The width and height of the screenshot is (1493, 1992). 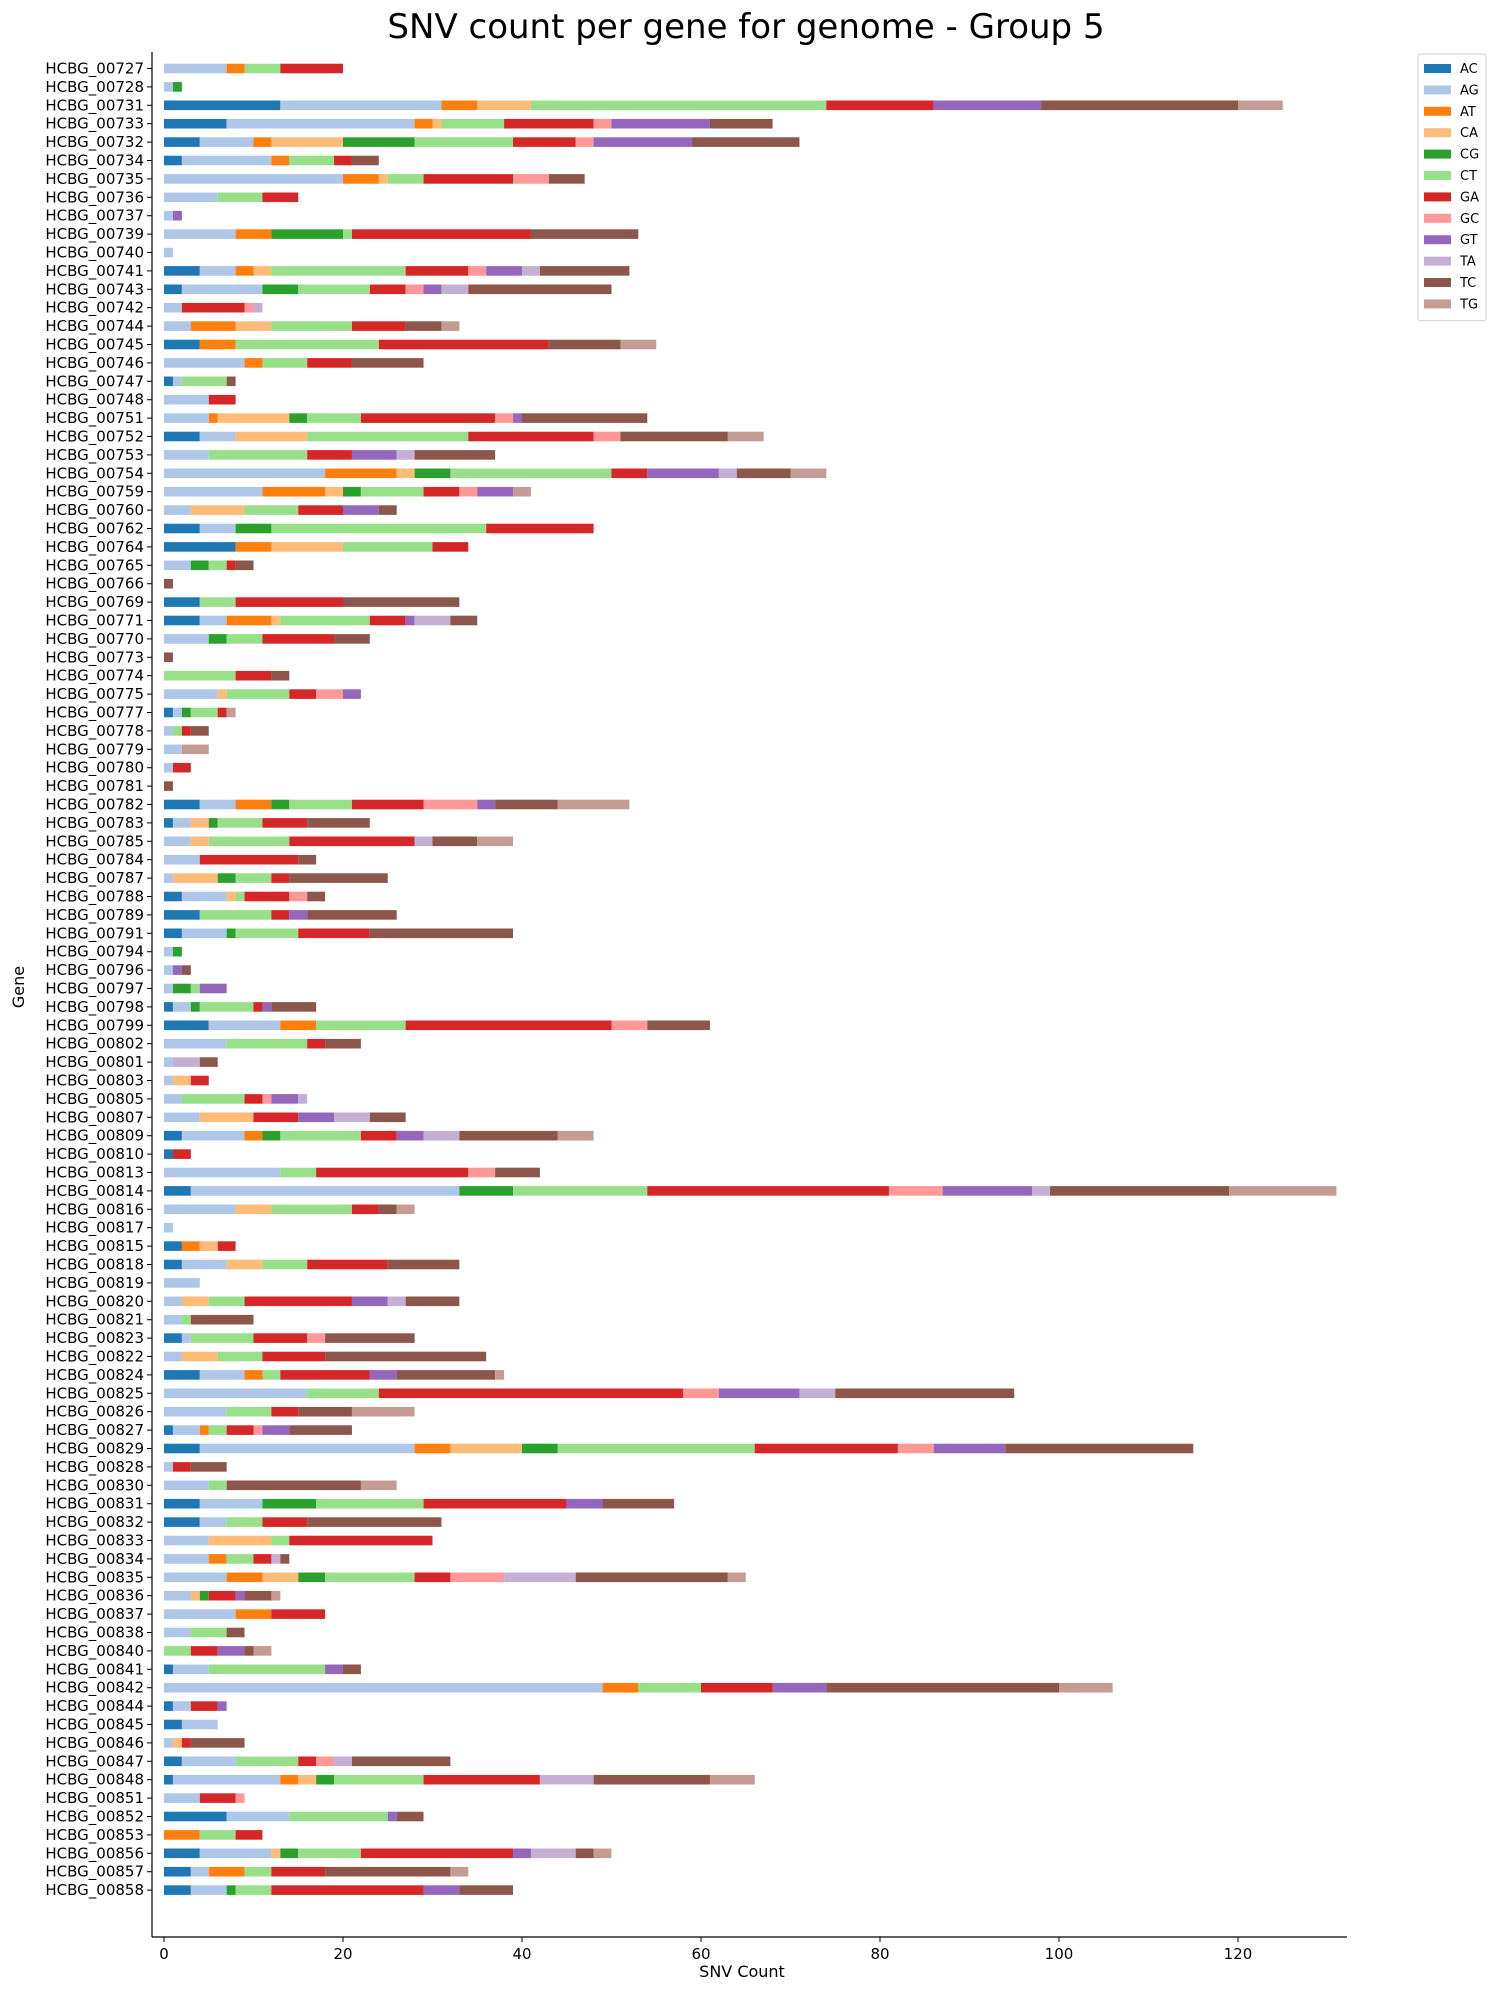 I want to click on bar-segment-HCBG_00744-GA, so click(x=378, y=326).